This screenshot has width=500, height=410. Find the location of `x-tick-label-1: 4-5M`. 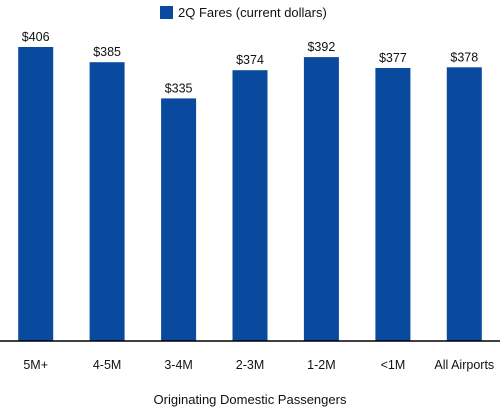

x-tick-label-1: 4-5M is located at coordinates (107, 365).